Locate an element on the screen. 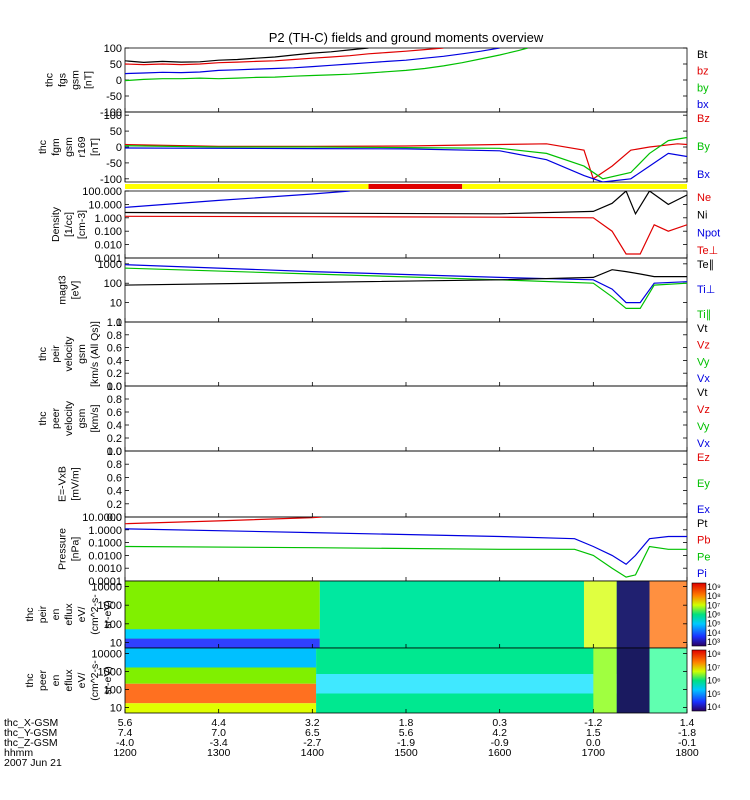 The image size is (750, 800). axis-row-value: 1500 is located at coordinates (406, 753).